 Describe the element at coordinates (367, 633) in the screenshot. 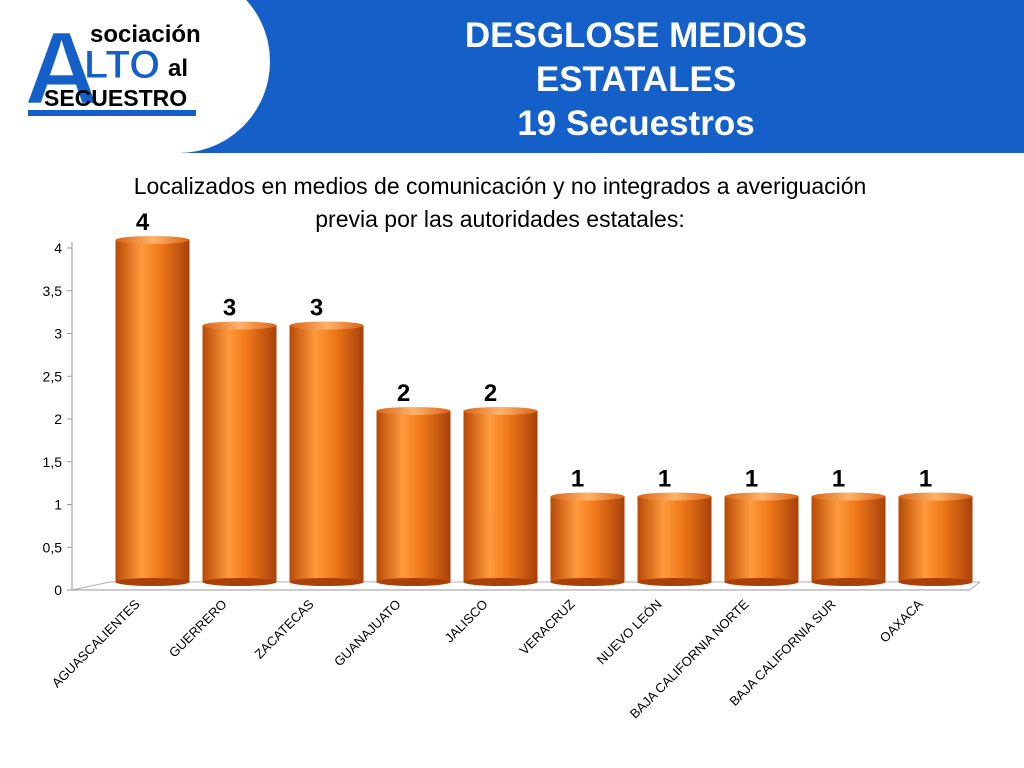

I see `category-label: GUANAJUATO` at that location.